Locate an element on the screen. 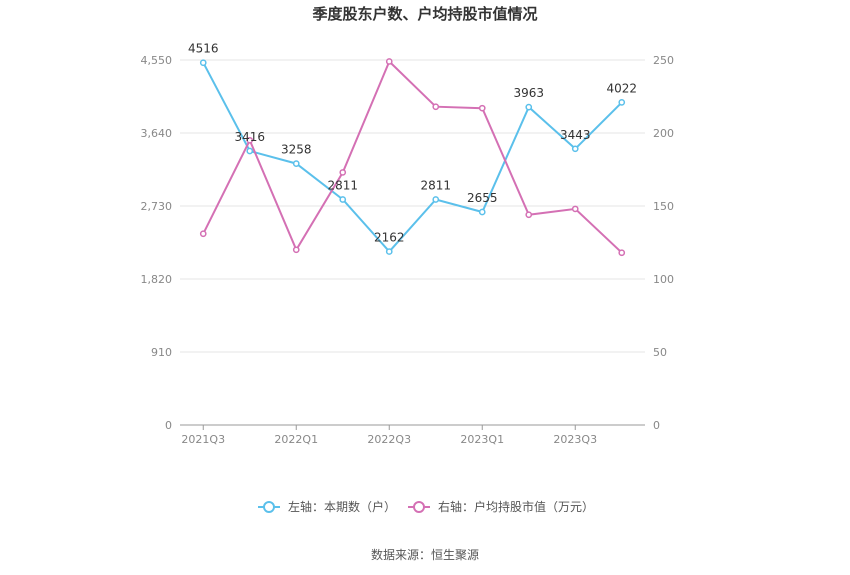 This screenshot has width=850, height=575. x-tick-label: 2022Q1 is located at coordinates (296, 439).